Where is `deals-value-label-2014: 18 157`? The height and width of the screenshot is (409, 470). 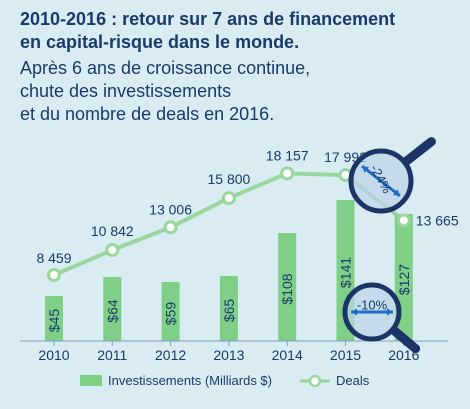
deals-value-label-2014: 18 157 is located at coordinates (287, 155).